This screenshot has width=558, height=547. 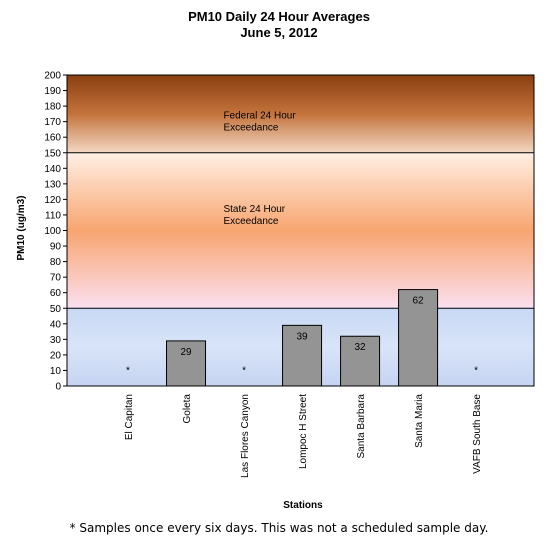 I want to click on chart-subtitle: June 5, 2012, so click(x=278, y=32).